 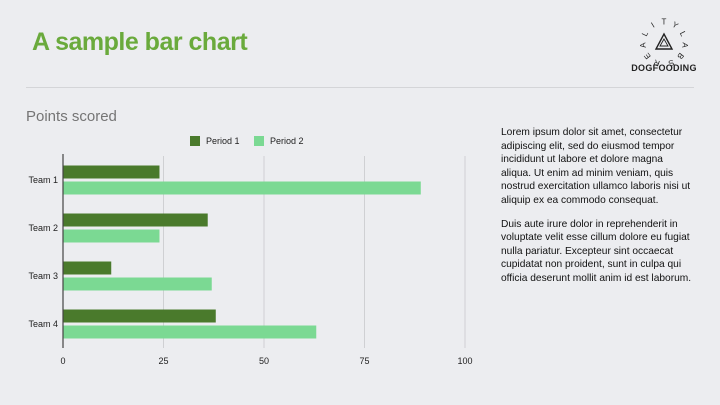 What do you see at coordinates (664, 41) in the screenshot?
I see `logo-triangle-icon` at bounding box center [664, 41].